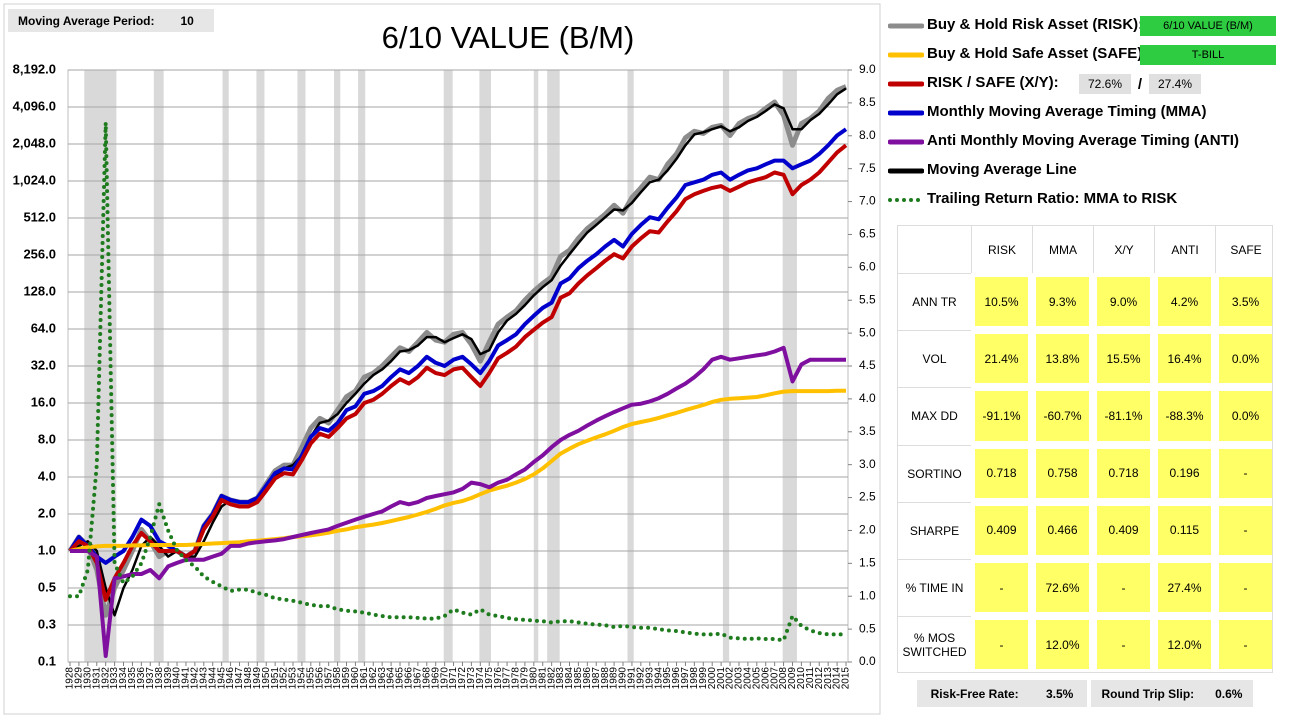 The width and height of the screenshot is (1291, 718). Describe the element at coordinates (489, 678) in the screenshot. I see `x-tick-label: 1975` at that location.